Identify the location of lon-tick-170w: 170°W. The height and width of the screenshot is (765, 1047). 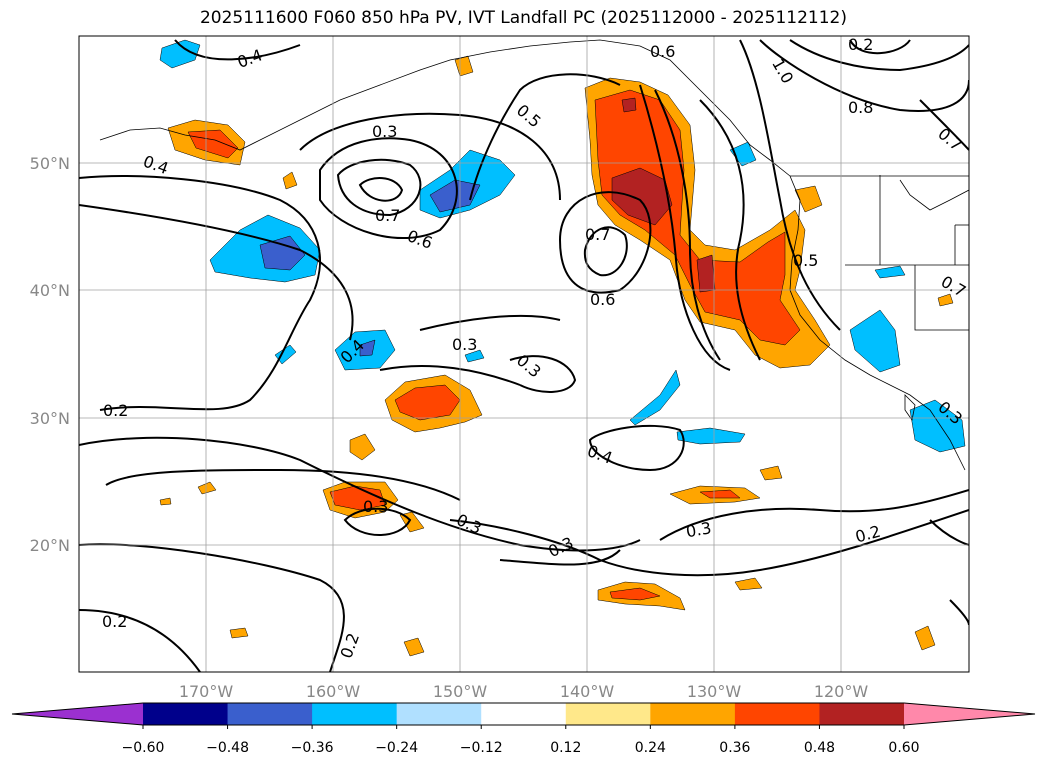
(206, 691).